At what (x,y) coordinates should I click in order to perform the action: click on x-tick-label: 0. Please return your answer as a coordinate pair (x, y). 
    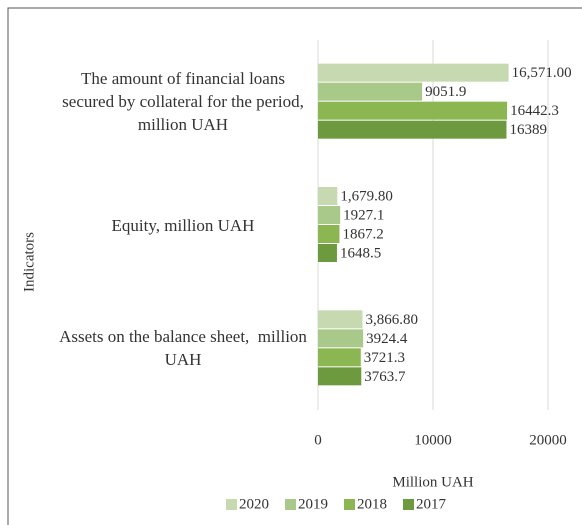
    Looking at the image, I should click on (318, 440).